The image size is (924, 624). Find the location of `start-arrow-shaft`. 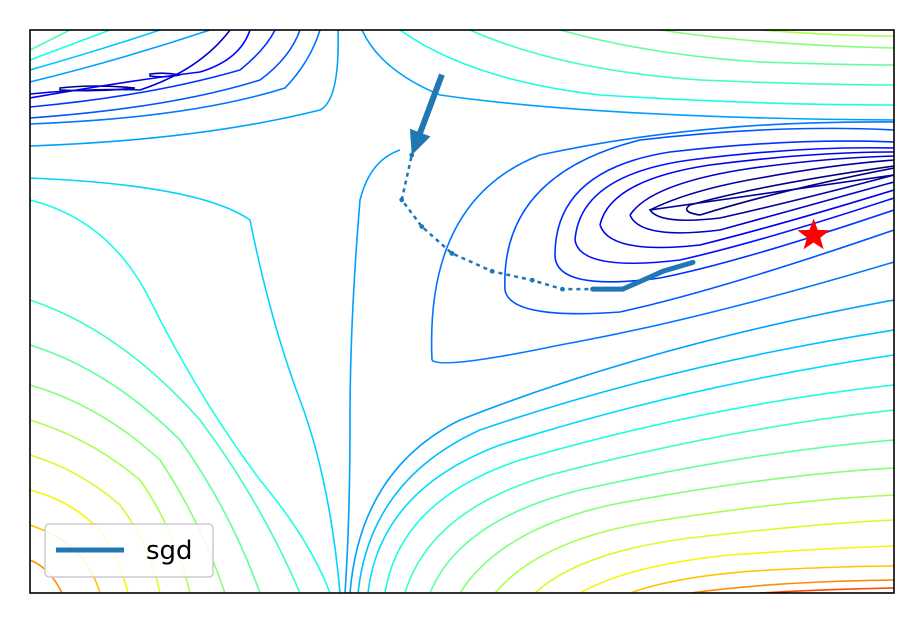

start-arrow-shaft is located at coordinates (429, 108).